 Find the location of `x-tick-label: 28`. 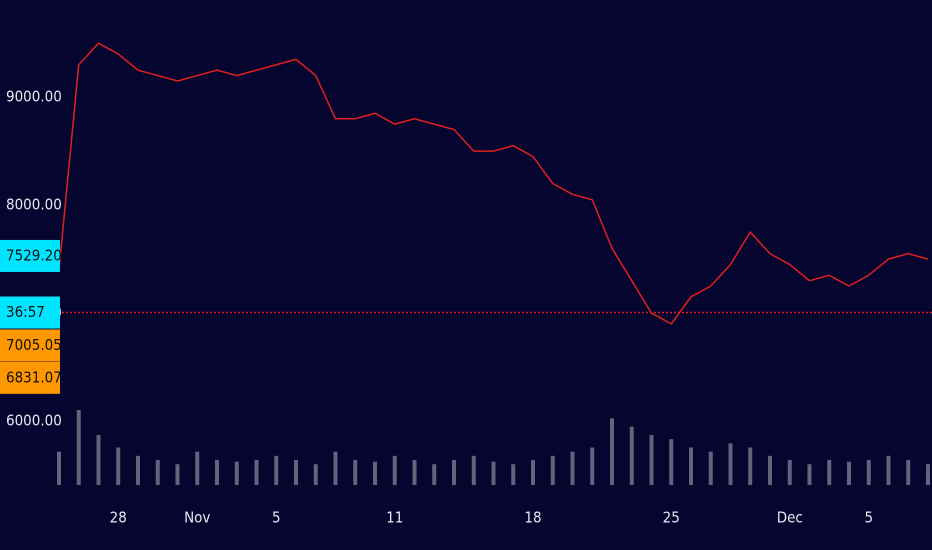

x-tick-label: 28 is located at coordinates (118, 518).